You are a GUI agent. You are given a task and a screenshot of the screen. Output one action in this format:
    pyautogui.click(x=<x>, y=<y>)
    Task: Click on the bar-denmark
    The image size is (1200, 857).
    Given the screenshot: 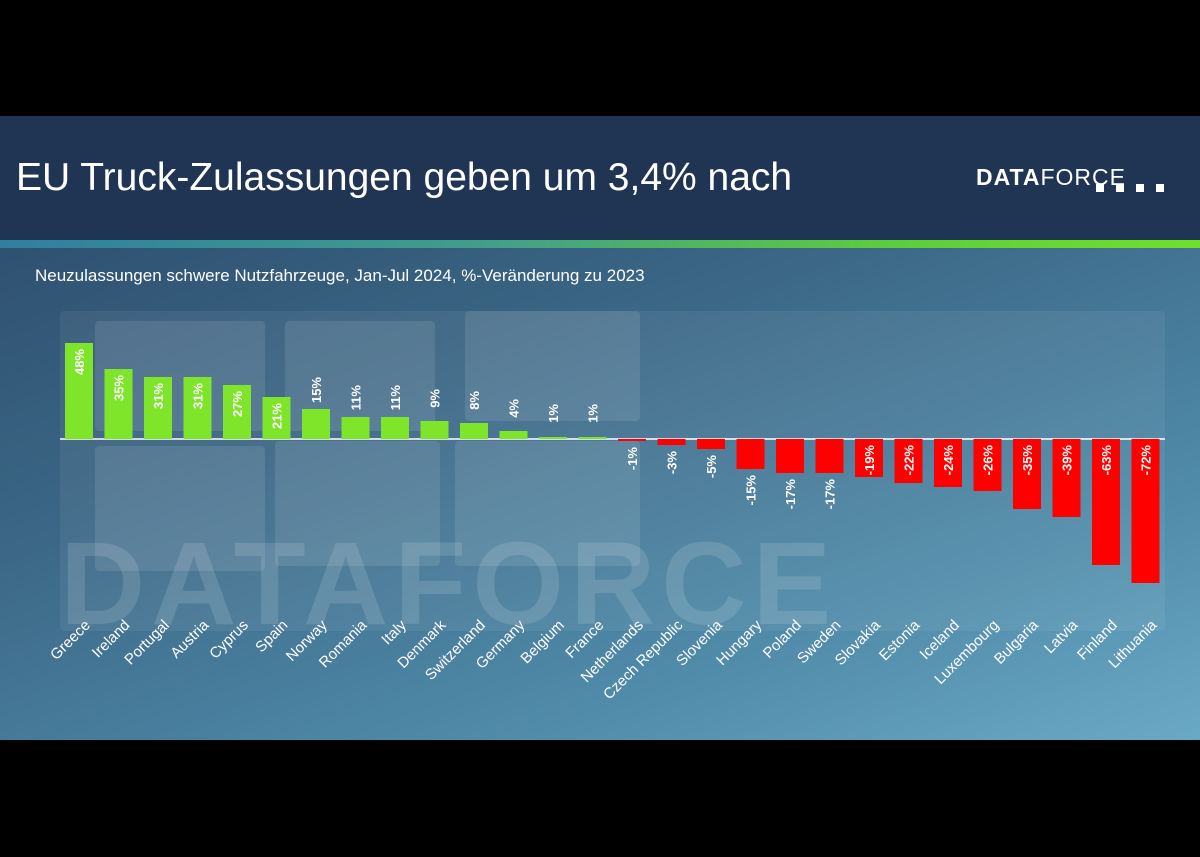 What is the action you would take?
    pyautogui.click(x=434, y=430)
    